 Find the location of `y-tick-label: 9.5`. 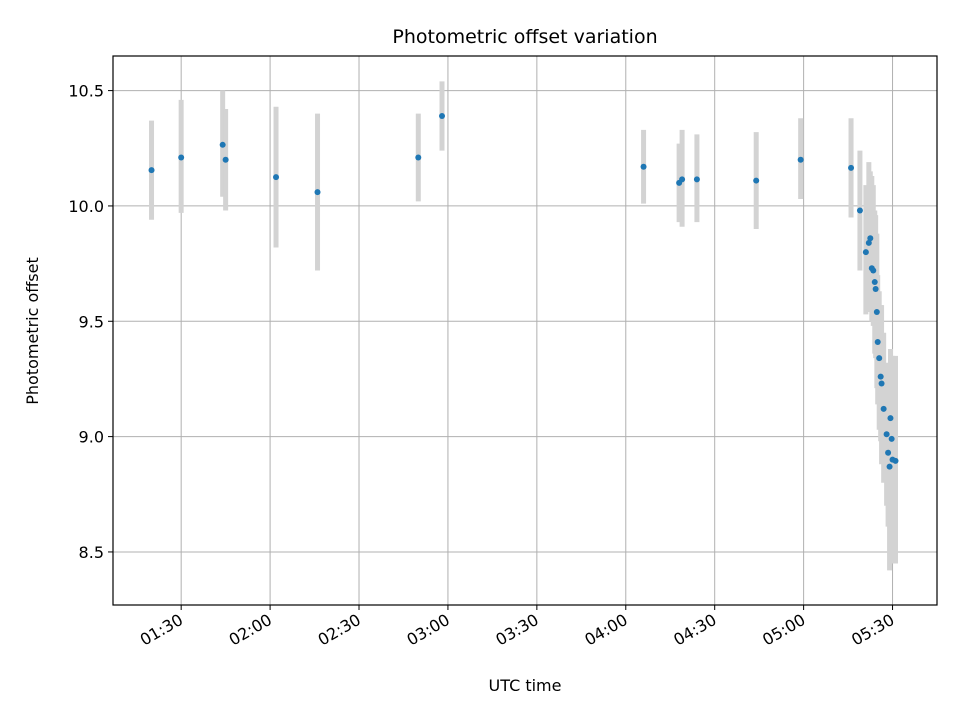

y-tick-label: 9.5 is located at coordinates (91, 321).